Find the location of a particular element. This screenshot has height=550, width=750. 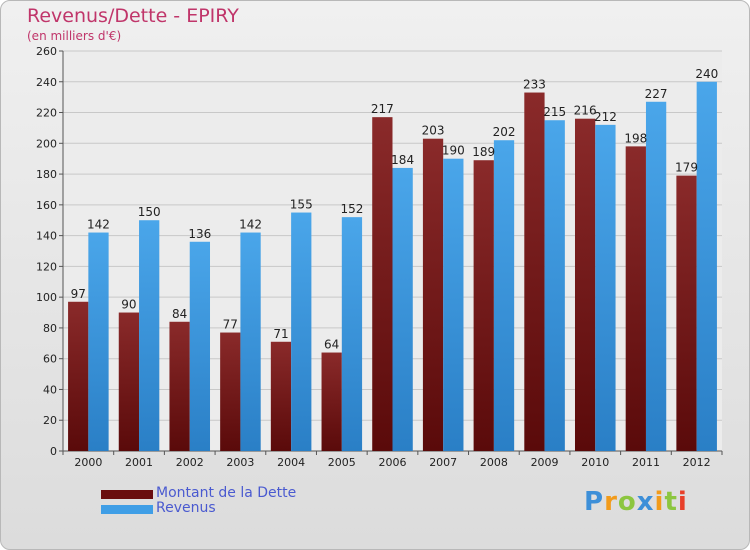

legend-label-dette: Montant de la Dette is located at coordinates (226, 493).